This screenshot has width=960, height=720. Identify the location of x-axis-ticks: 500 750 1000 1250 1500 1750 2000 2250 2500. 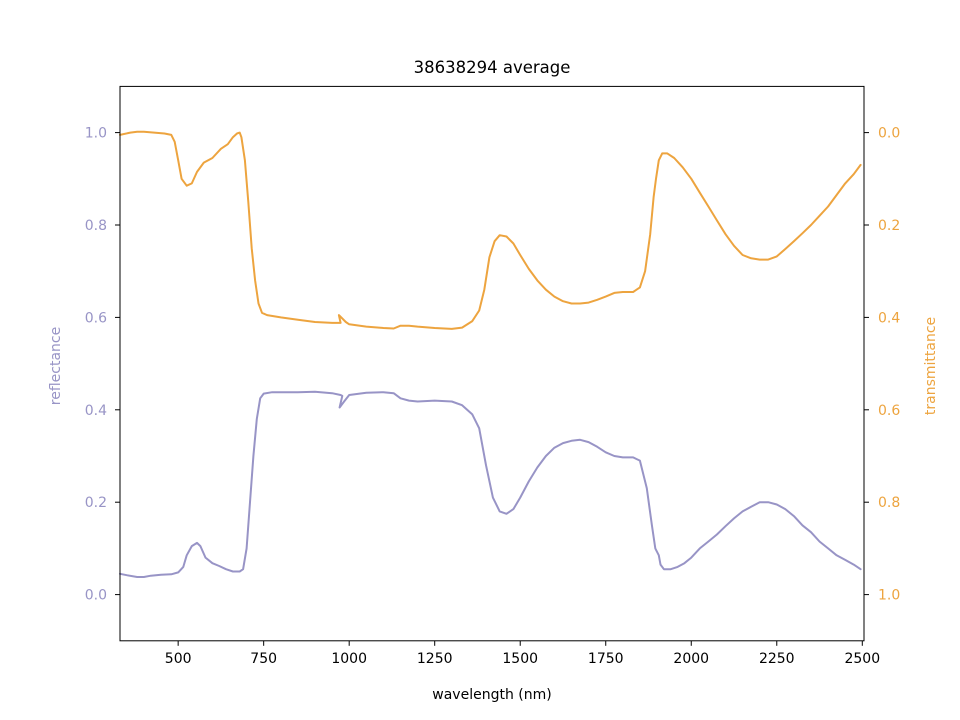
(522, 653).